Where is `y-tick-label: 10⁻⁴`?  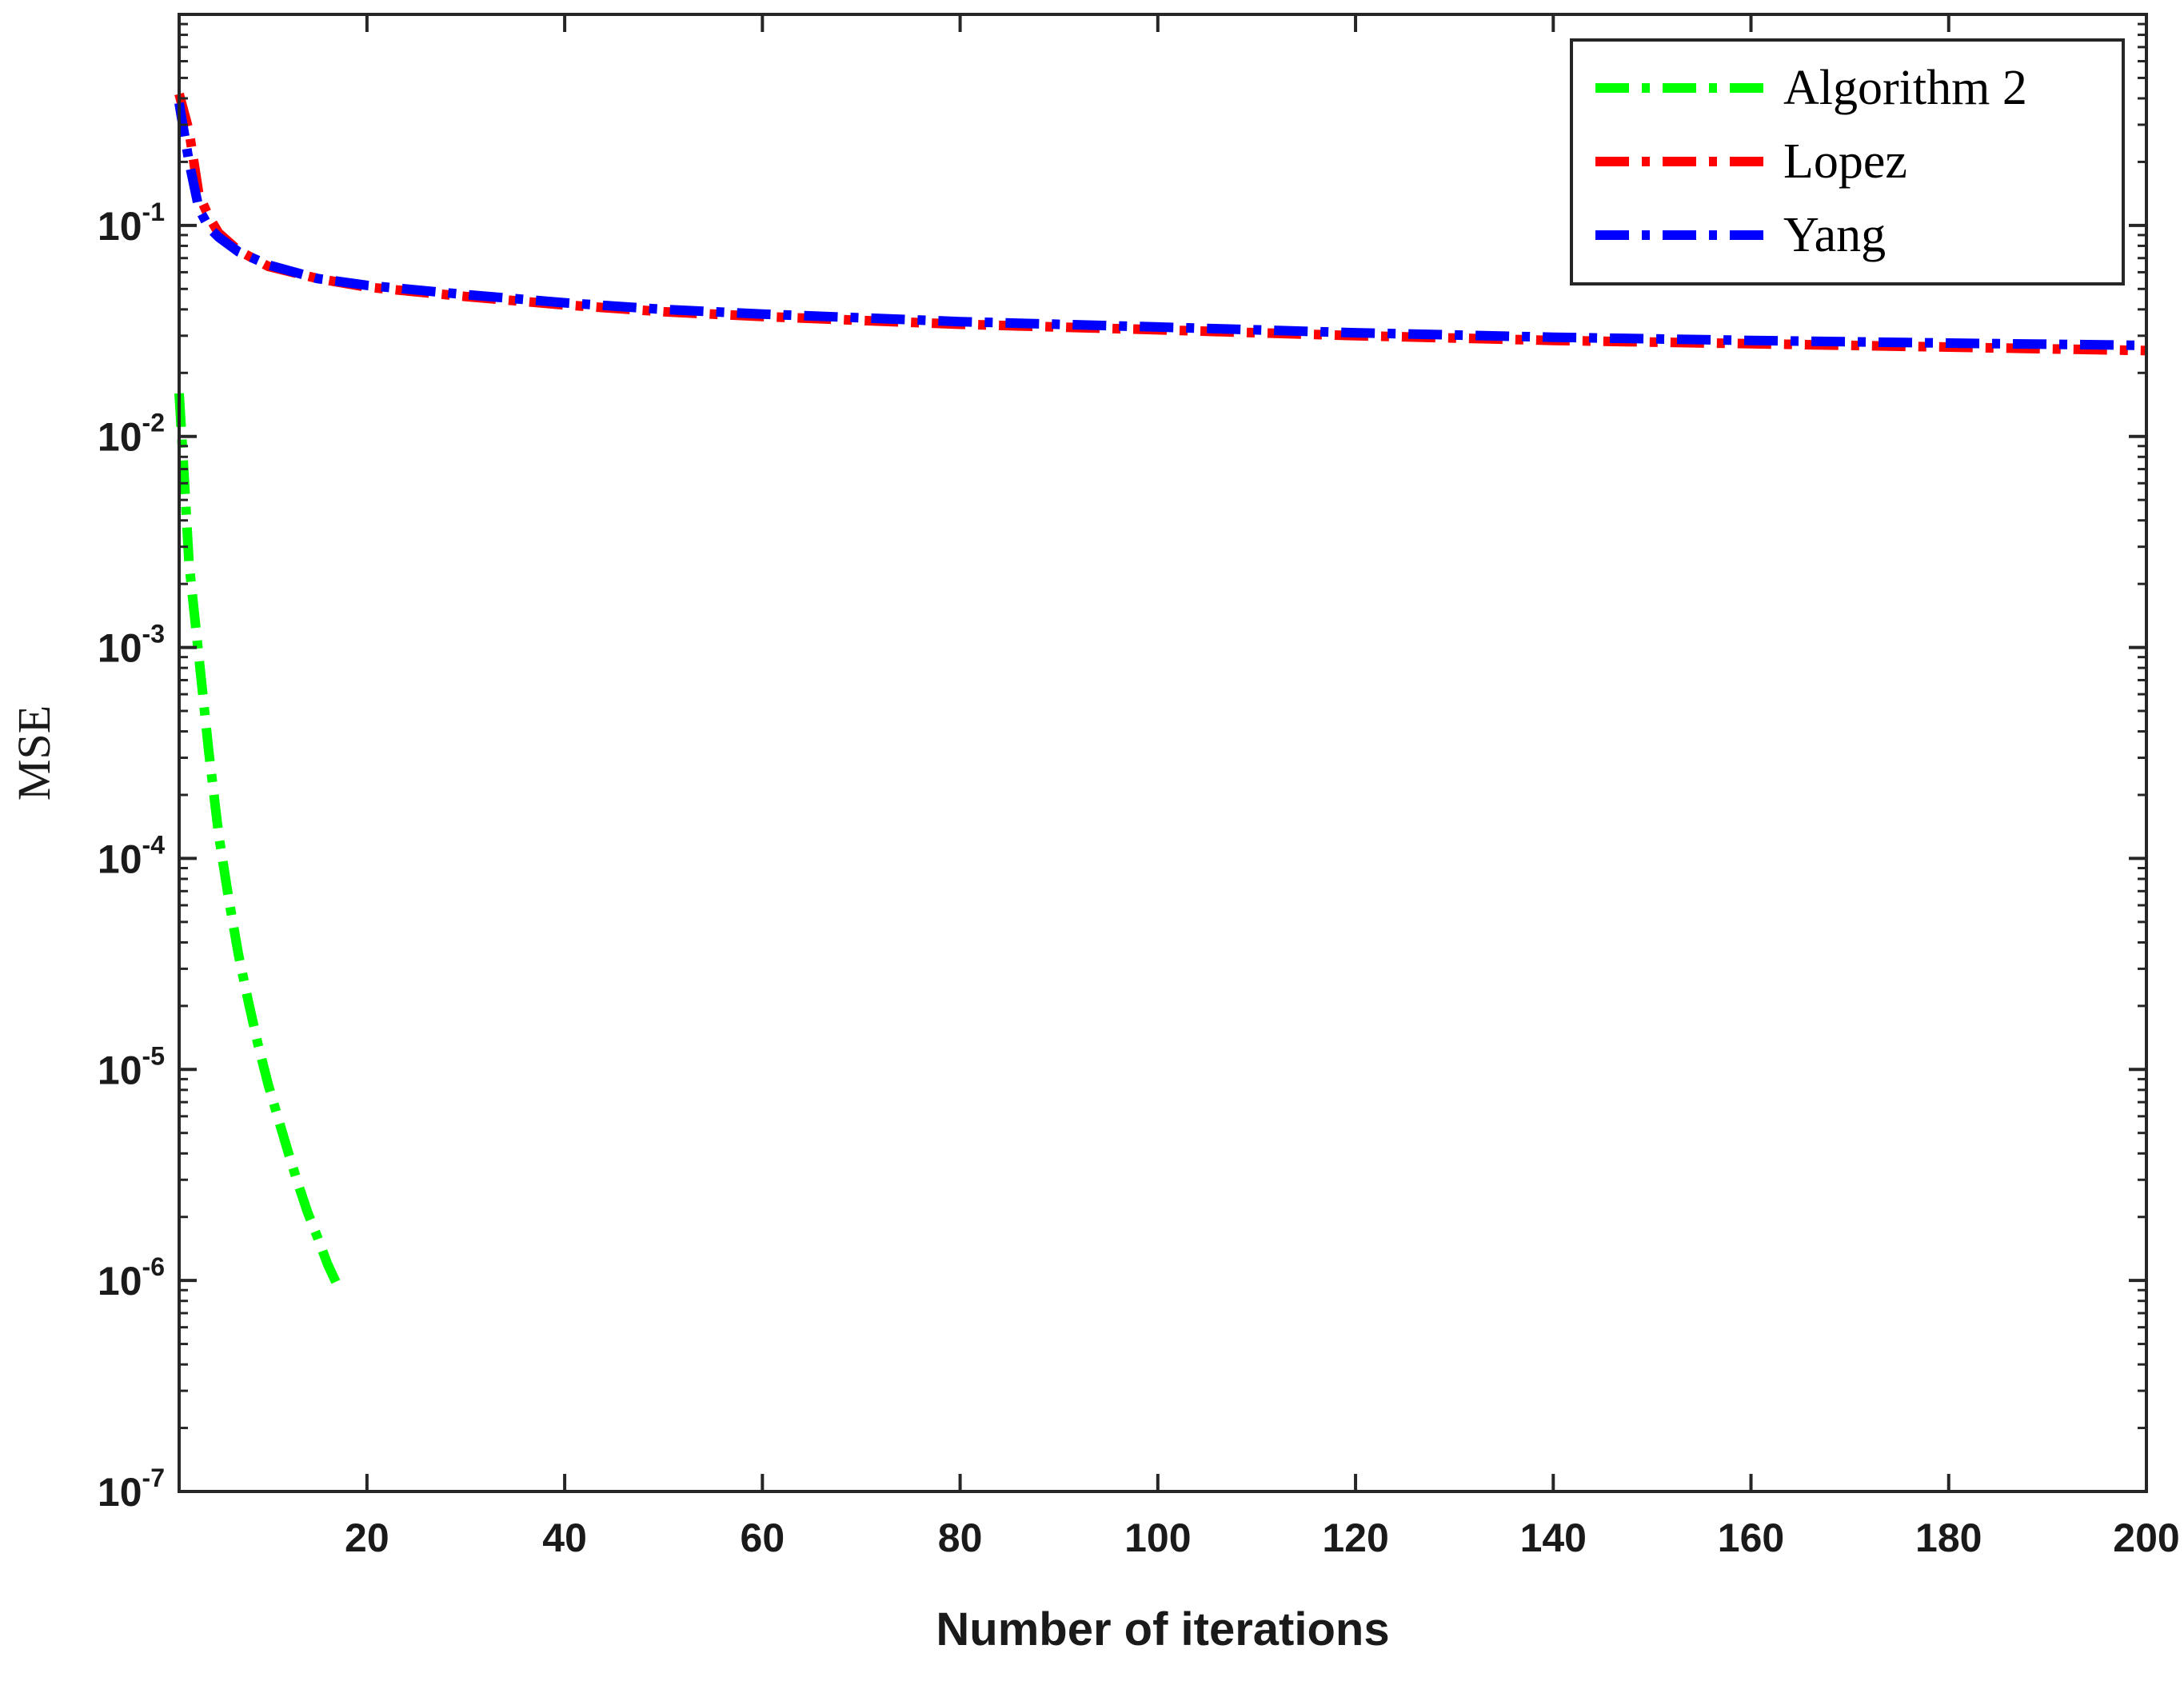
y-tick-label: 10⁻⁴ is located at coordinates (131, 855).